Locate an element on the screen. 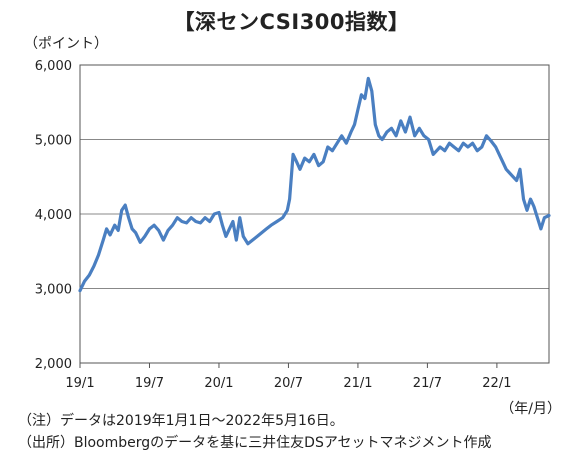  x-tick-label: 21/7 is located at coordinates (427, 383).